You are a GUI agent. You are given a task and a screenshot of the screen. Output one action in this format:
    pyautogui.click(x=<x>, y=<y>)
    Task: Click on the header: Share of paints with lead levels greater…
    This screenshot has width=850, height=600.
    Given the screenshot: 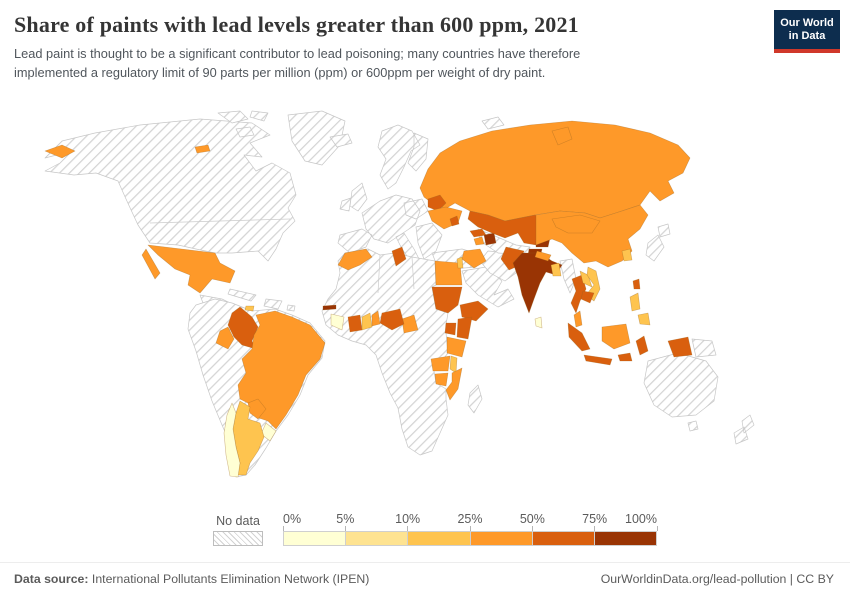 What is the action you would take?
    pyautogui.click(x=425, y=41)
    